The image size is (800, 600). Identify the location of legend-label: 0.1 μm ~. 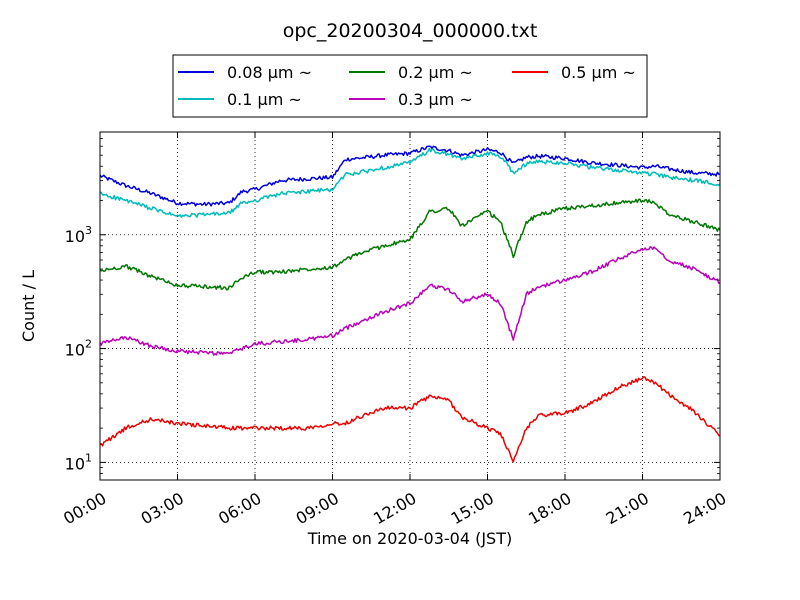
(264, 99).